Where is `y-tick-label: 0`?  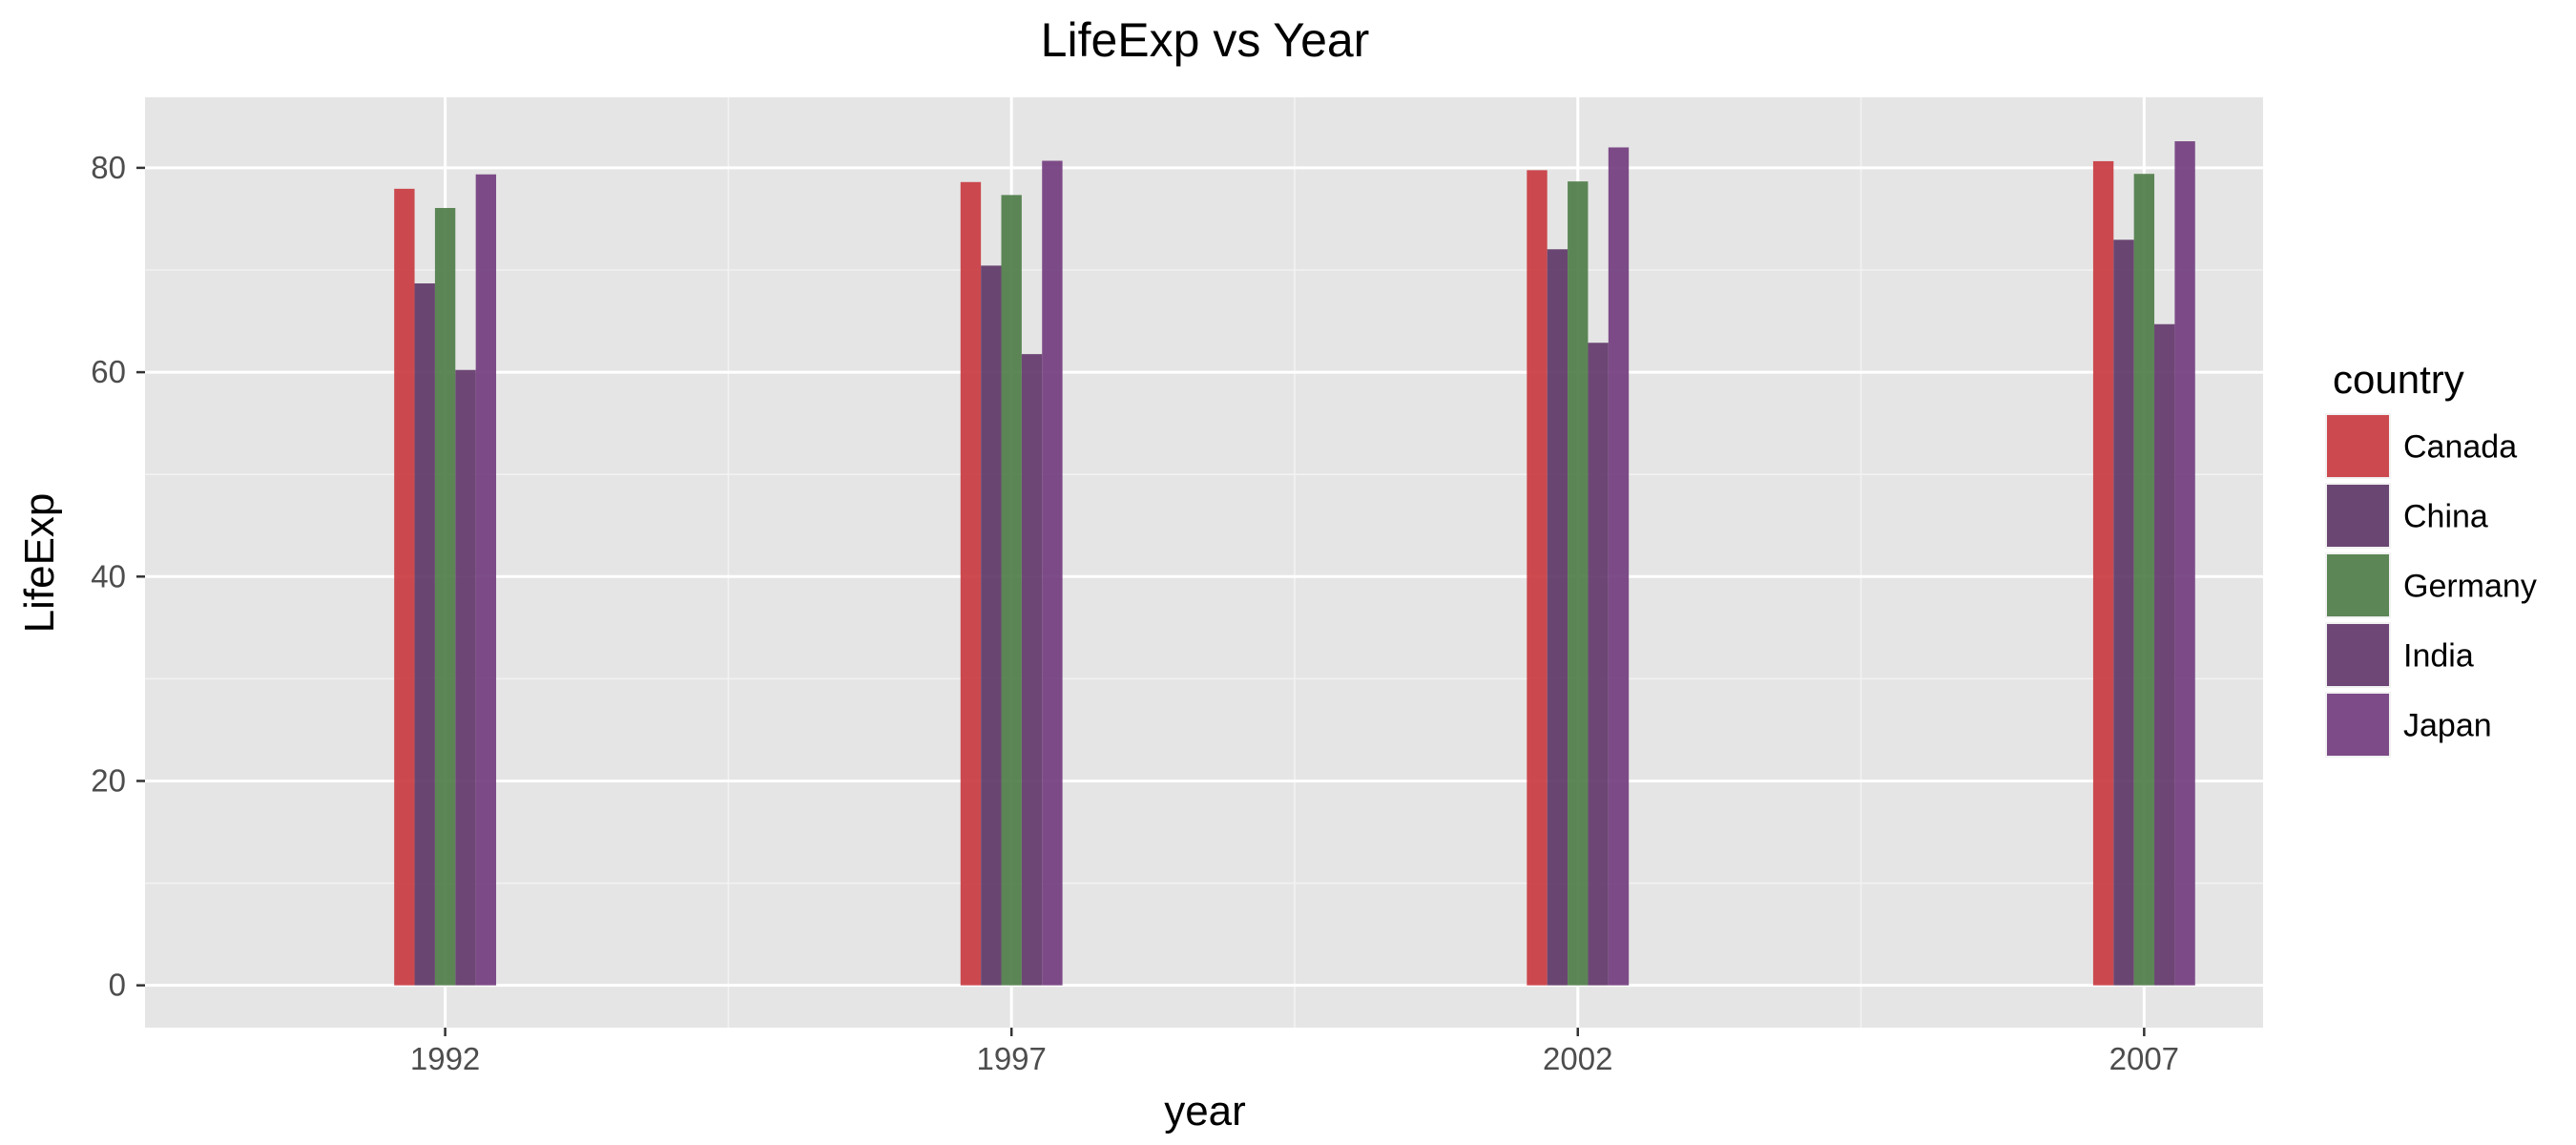
y-tick-label: 0 is located at coordinates (117, 986).